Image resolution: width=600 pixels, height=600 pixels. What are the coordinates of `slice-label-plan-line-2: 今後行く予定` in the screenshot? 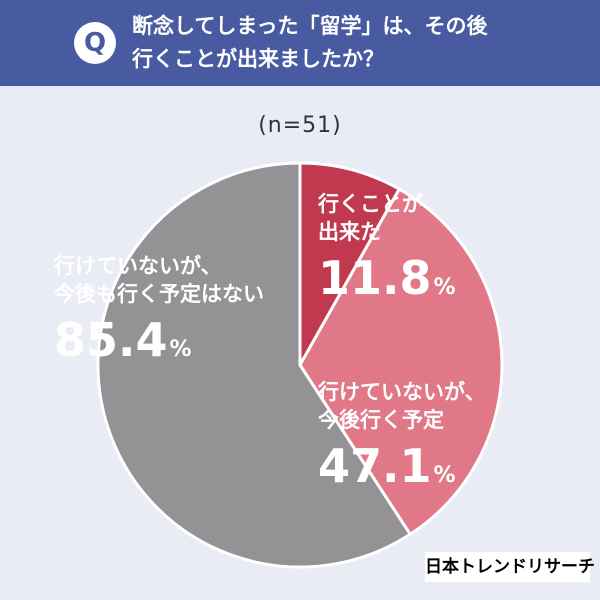 It's located at (381, 420).